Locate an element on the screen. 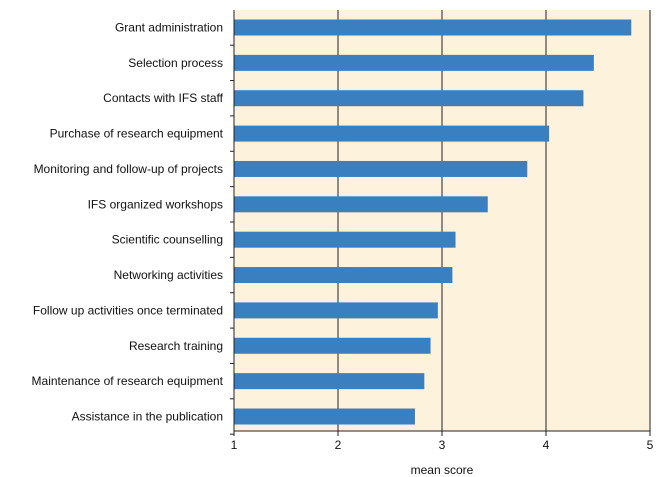  x-tick-label-4: 4 is located at coordinates (546, 445).